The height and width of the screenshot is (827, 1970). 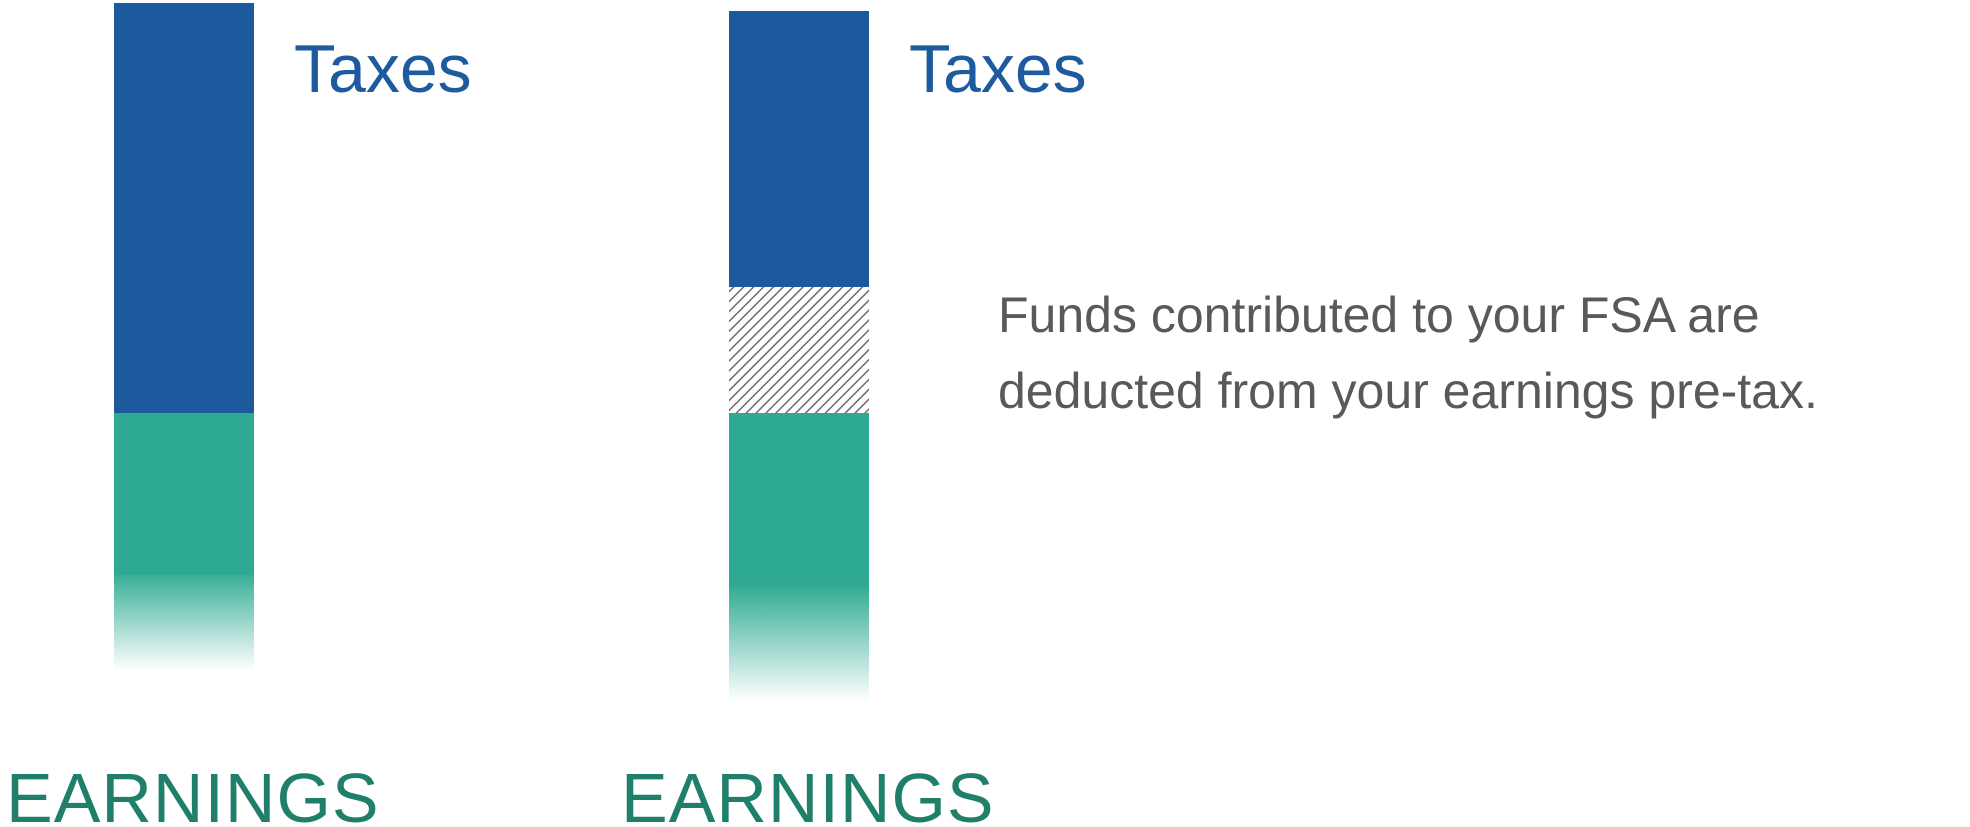 What do you see at coordinates (1408, 391) in the screenshot?
I see `note-line: deducted from your earnings pre-tax.` at bounding box center [1408, 391].